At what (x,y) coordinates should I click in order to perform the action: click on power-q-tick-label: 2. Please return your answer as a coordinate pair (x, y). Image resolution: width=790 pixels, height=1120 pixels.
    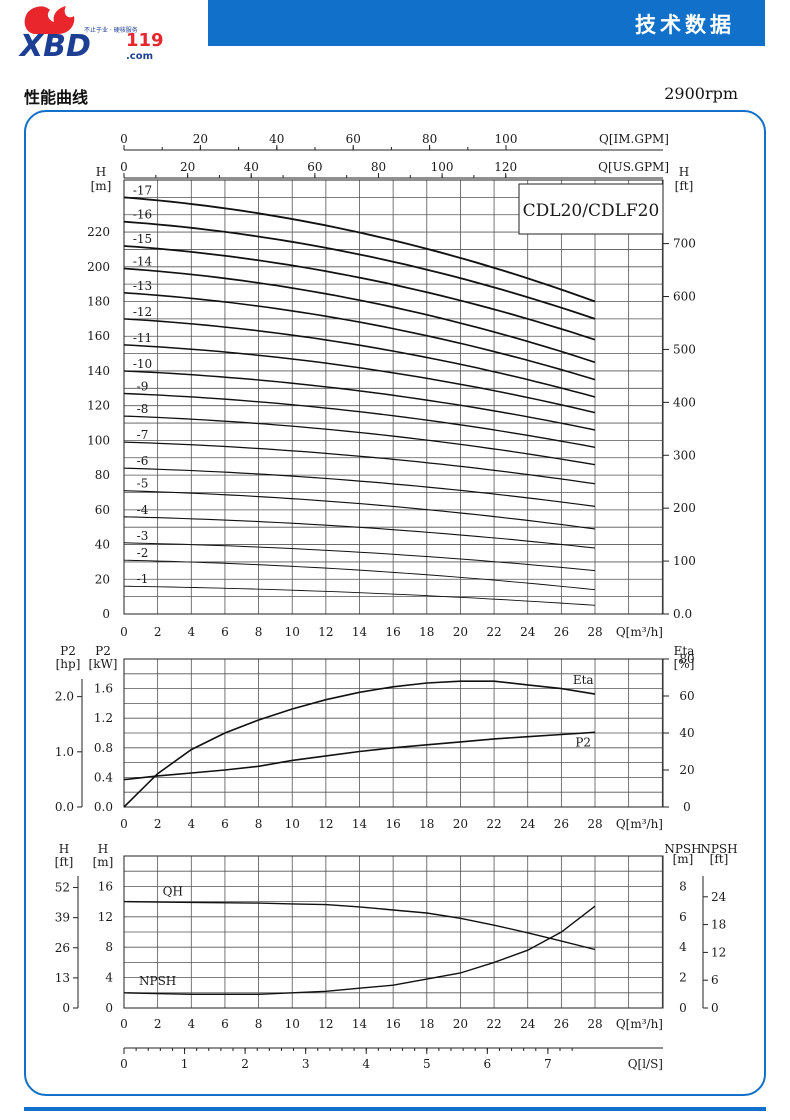
    Looking at the image, I should click on (158, 824).